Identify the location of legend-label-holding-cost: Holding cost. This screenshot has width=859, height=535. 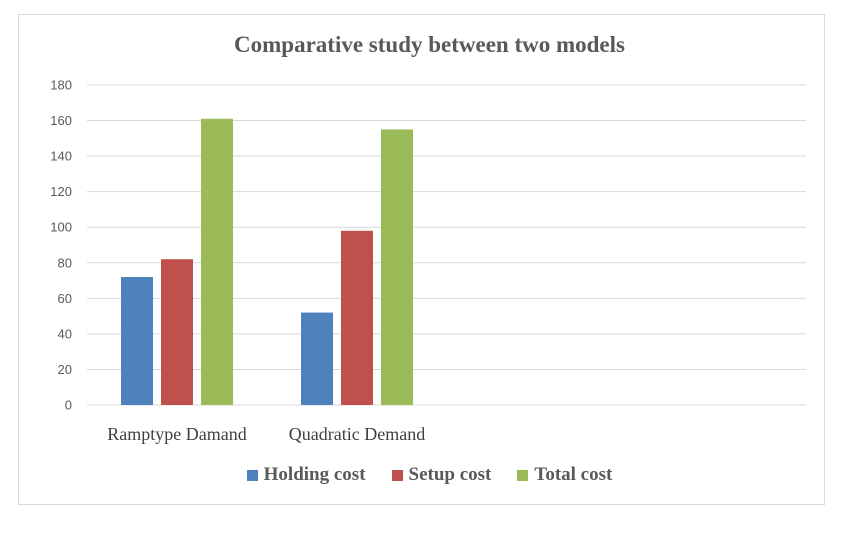
(314, 474).